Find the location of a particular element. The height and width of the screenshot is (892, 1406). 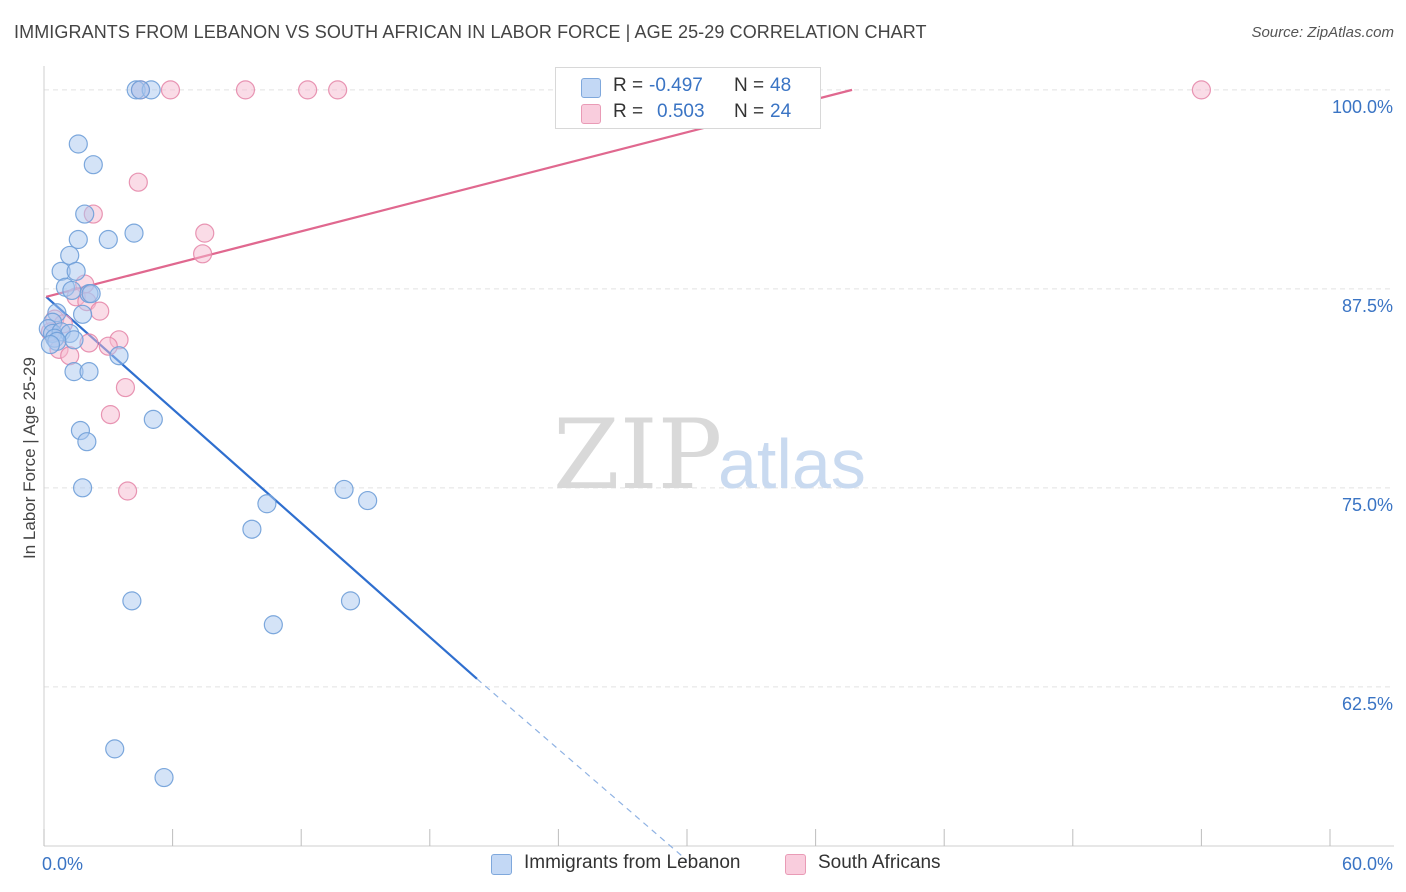

n-value: 48 is located at coordinates (781, 85).